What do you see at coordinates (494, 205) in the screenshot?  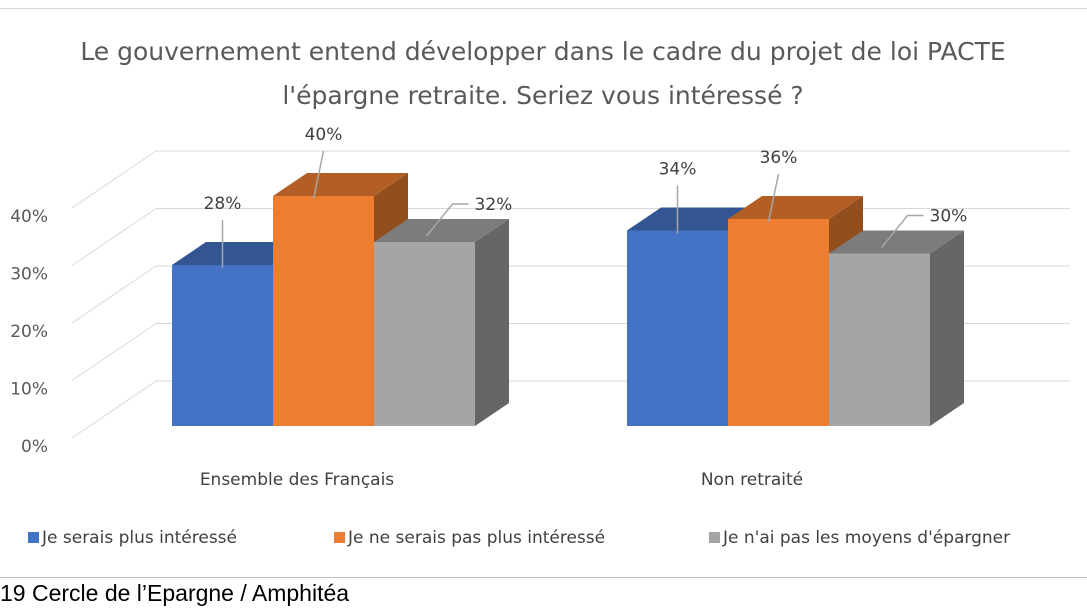 I see `data-label: 32%` at bounding box center [494, 205].